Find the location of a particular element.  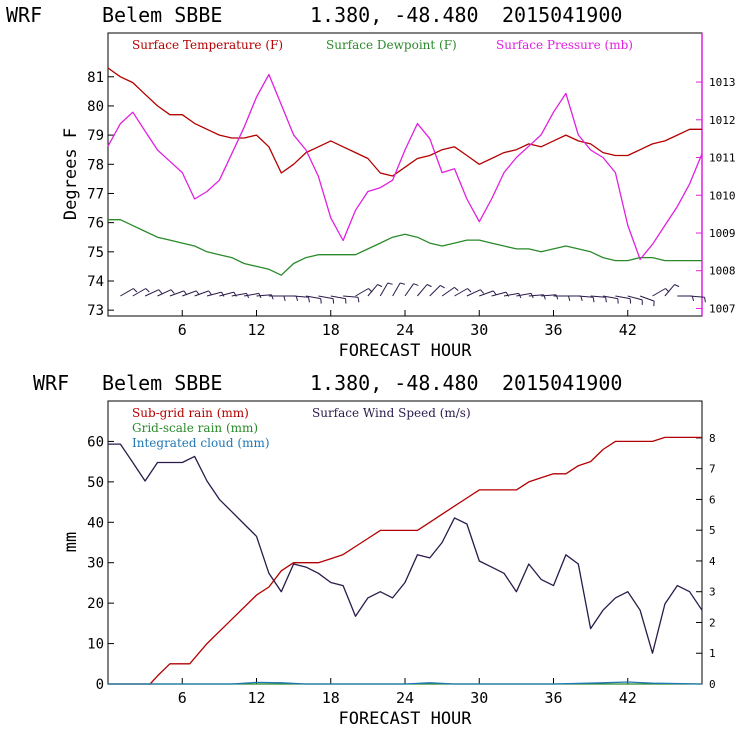

y-right-tick-label: 6 is located at coordinates (712, 499).